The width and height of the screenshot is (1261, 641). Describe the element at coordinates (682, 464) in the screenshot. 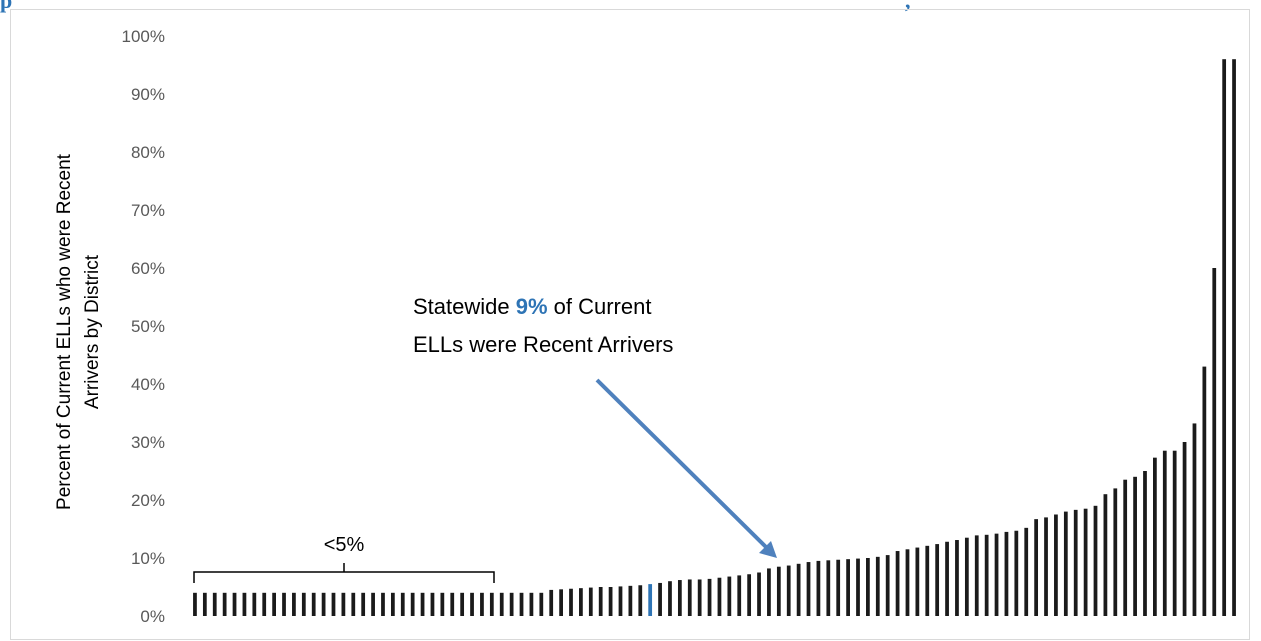

I see `annotation-arrow-line` at that location.